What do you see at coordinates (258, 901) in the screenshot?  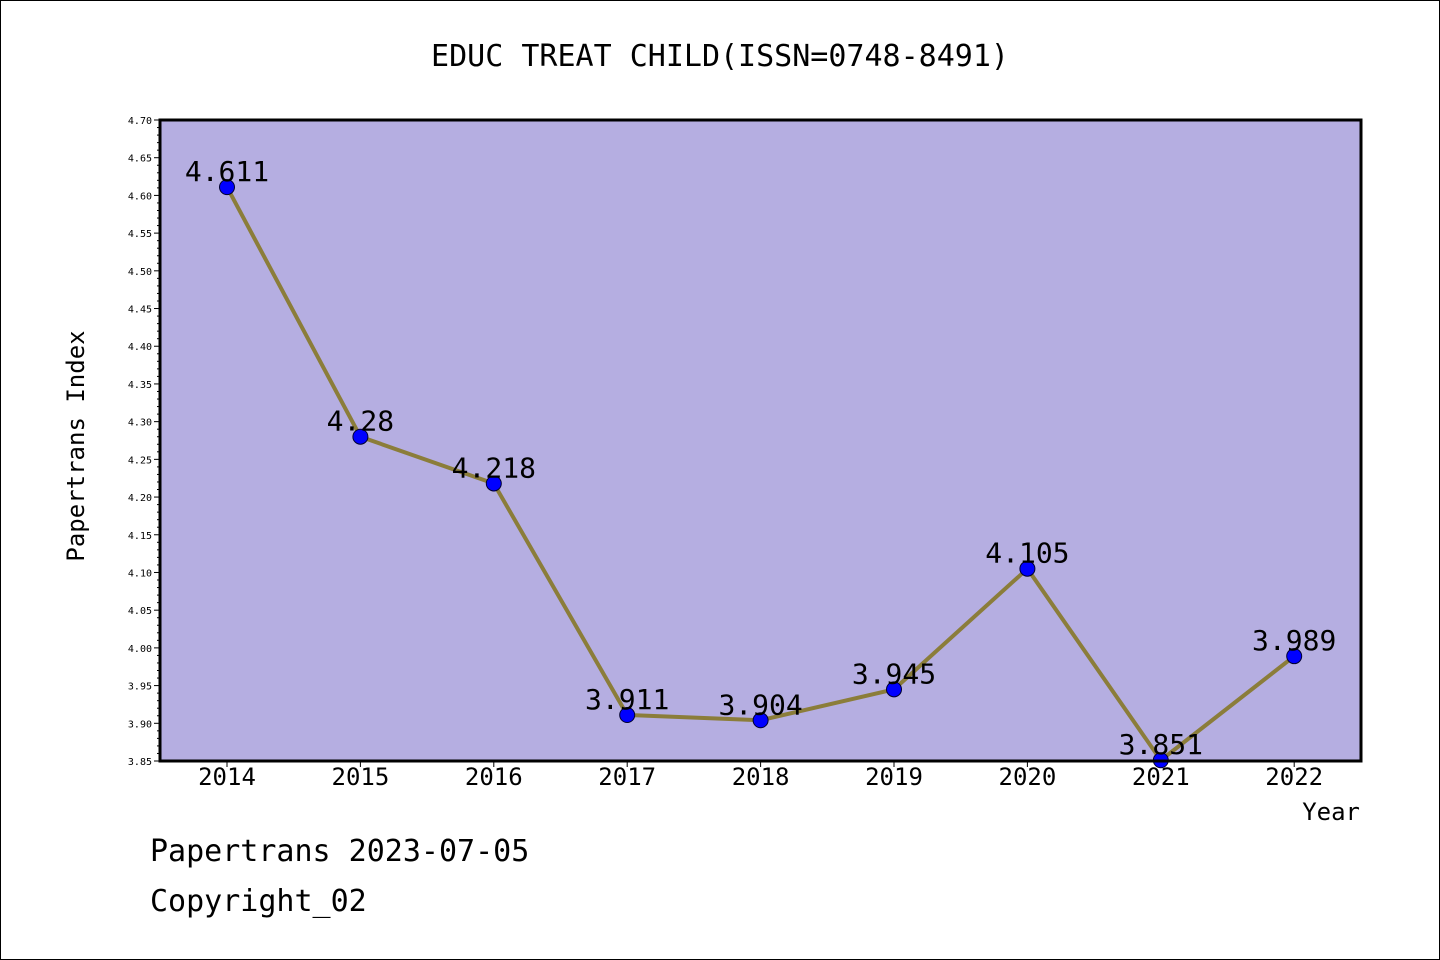 I see `footer-copyright: Copyright_02` at bounding box center [258, 901].